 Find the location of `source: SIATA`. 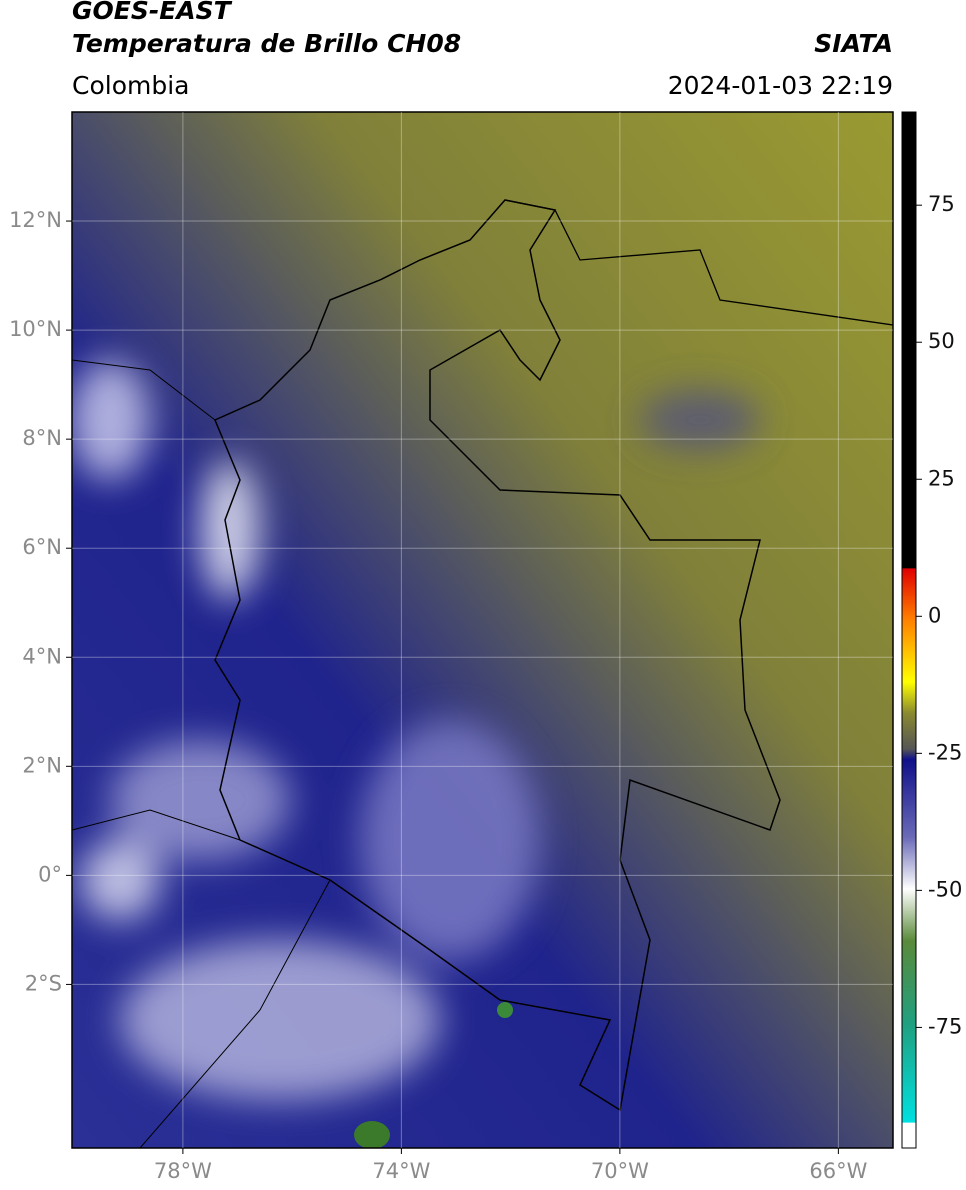

source: SIATA is located at coordinates (853, 43).